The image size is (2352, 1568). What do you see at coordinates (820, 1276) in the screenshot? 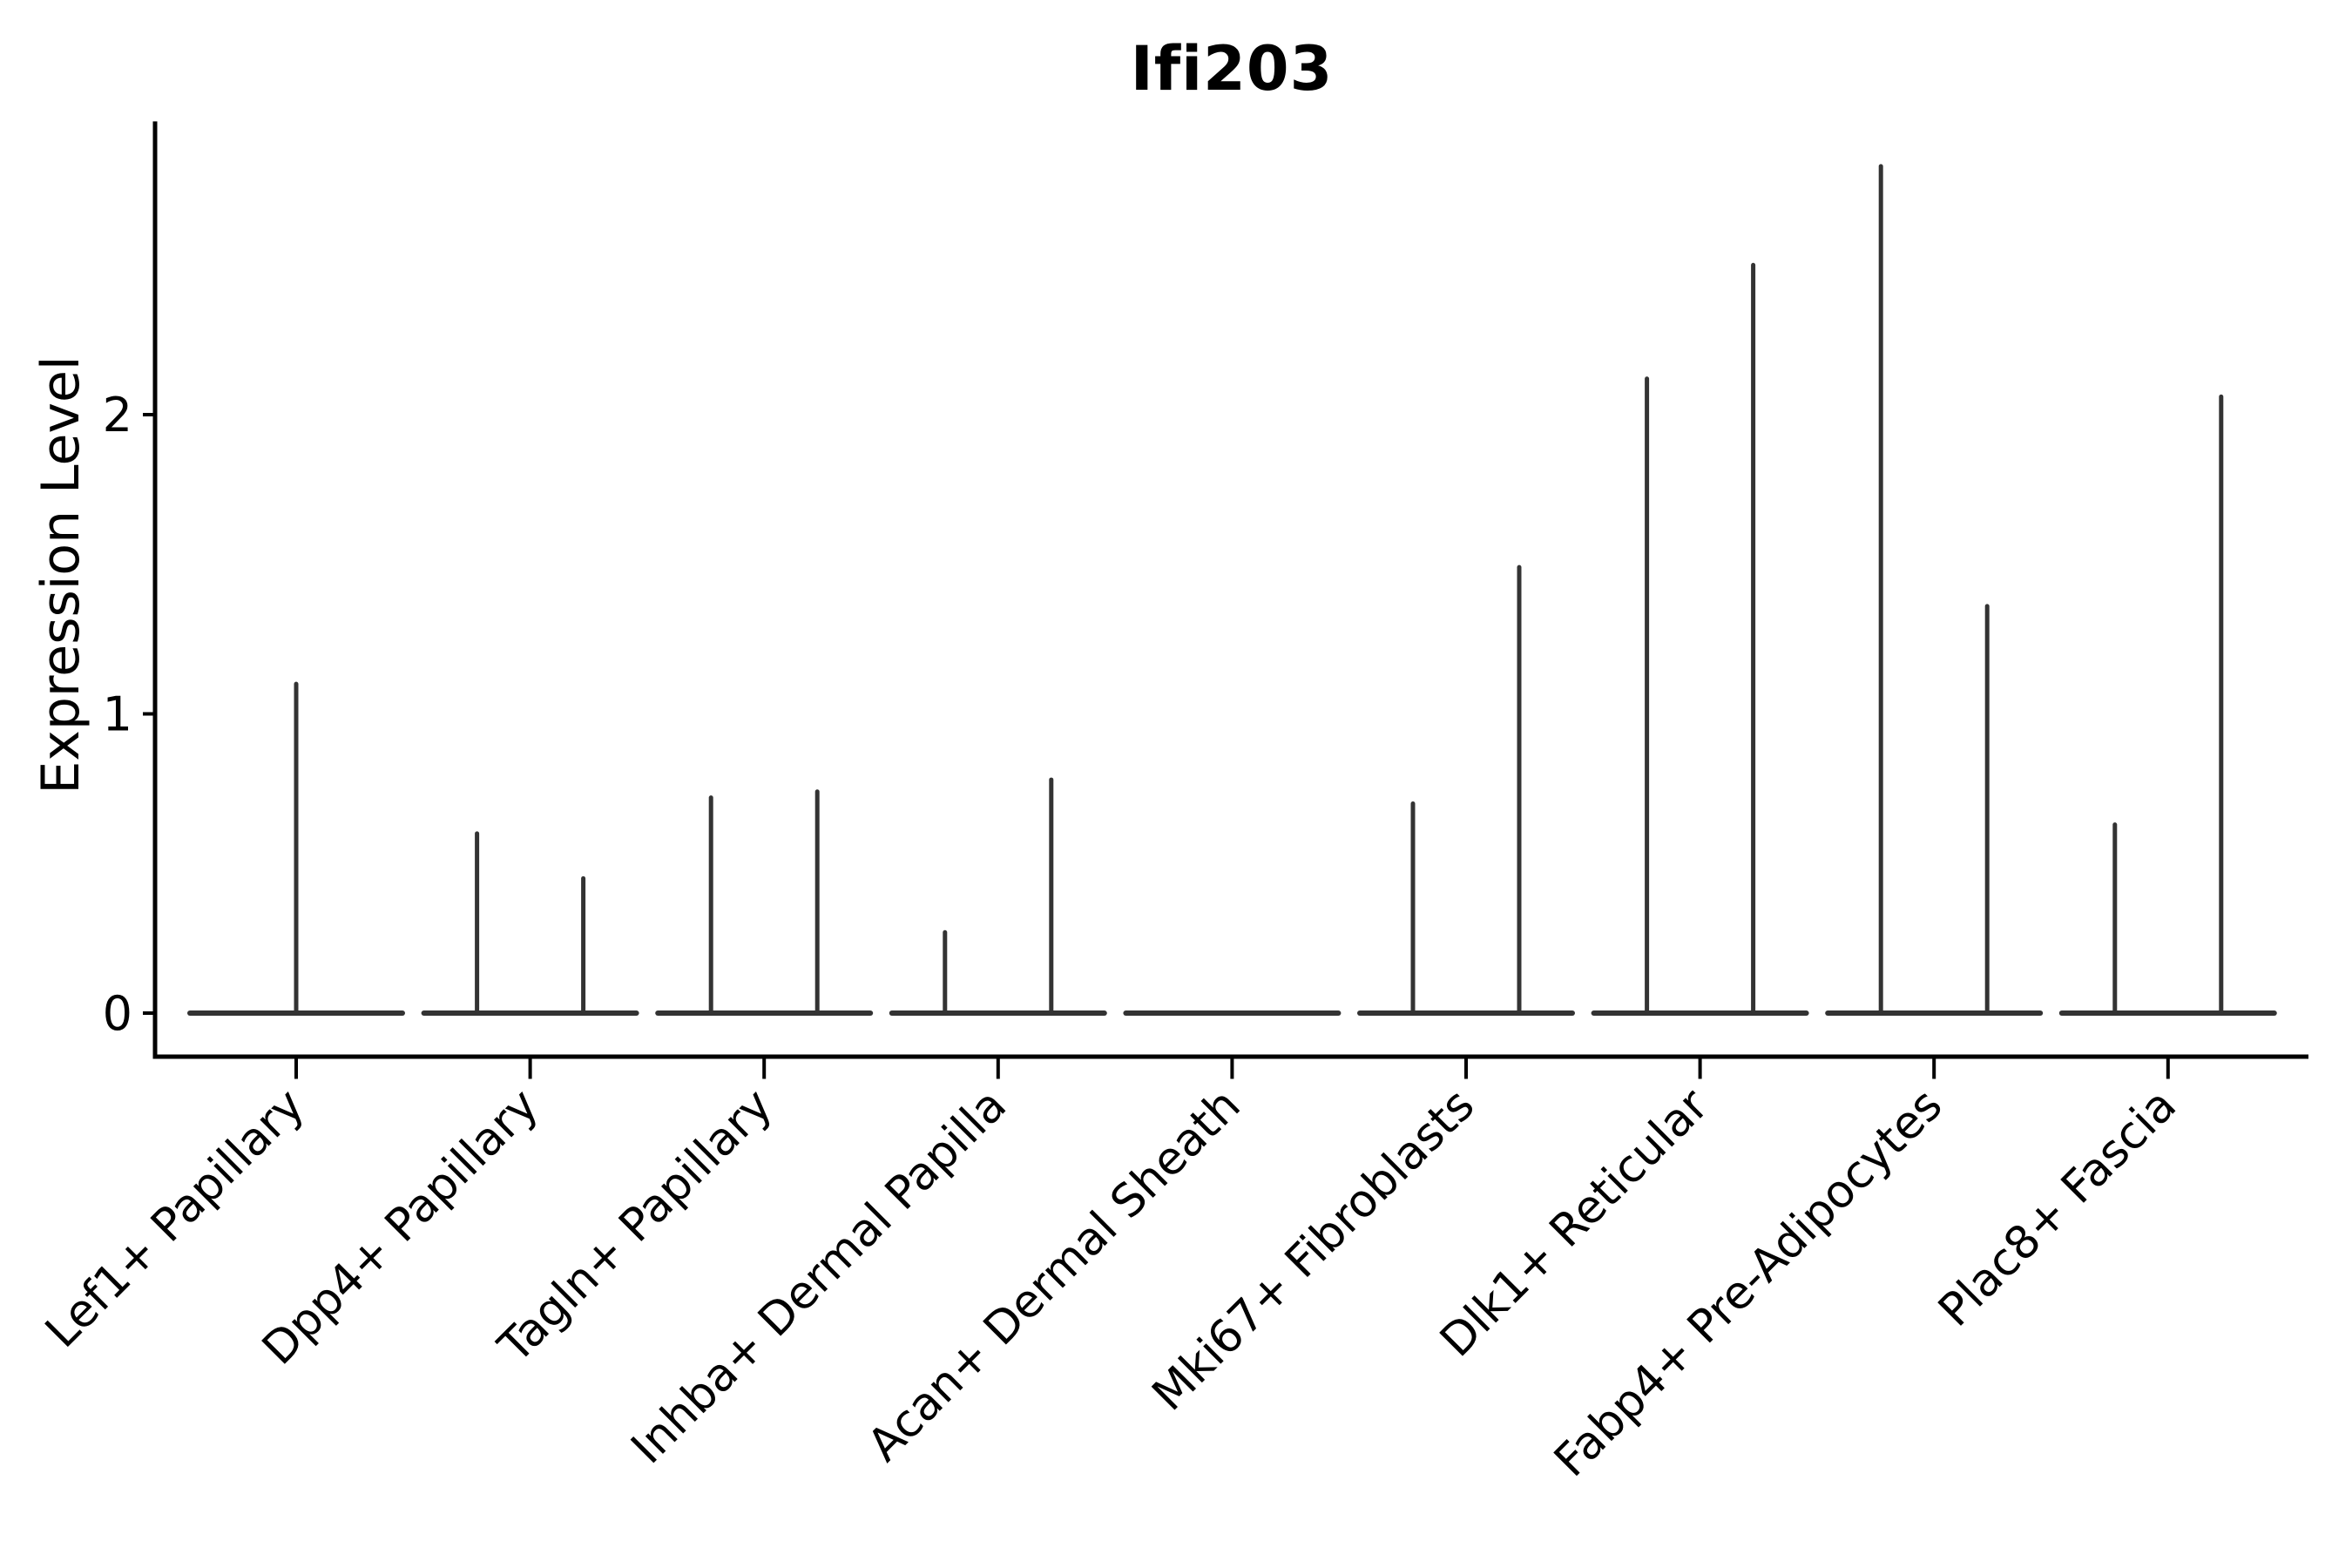
I see `x-tick-label: Inhba+ Dermal Papilla` at bounding box center [820, 1276].